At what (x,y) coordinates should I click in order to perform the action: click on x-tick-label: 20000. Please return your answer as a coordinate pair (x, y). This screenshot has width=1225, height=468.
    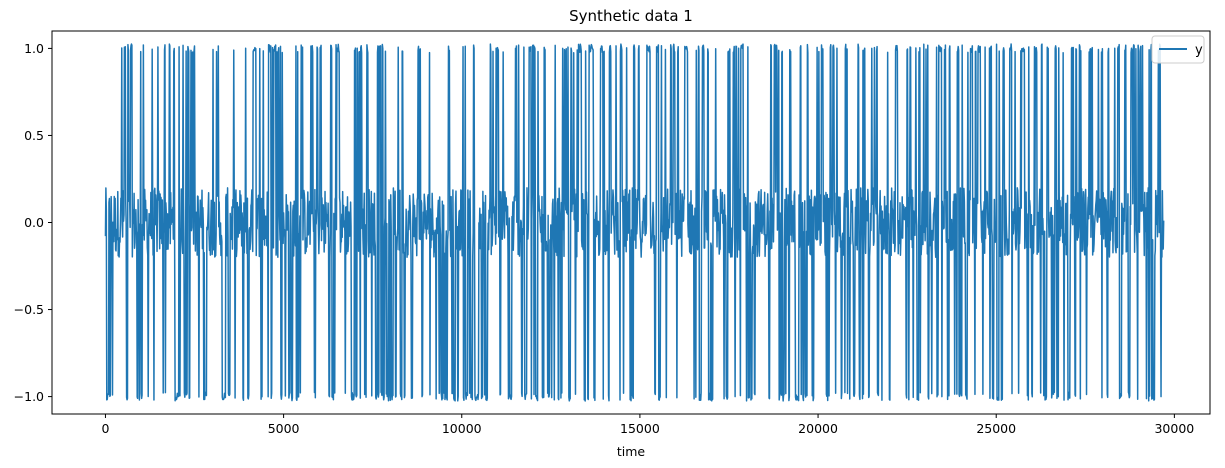
    Looking at the image, I should click on (818, 428).